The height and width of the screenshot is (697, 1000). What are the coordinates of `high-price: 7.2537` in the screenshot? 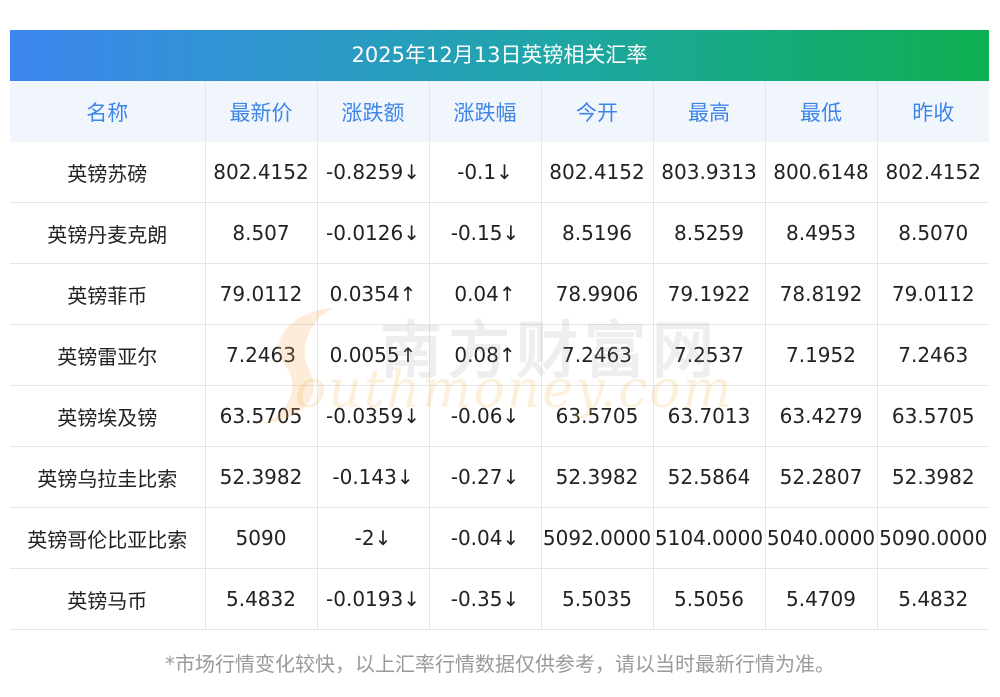 It's located at (709, 355).